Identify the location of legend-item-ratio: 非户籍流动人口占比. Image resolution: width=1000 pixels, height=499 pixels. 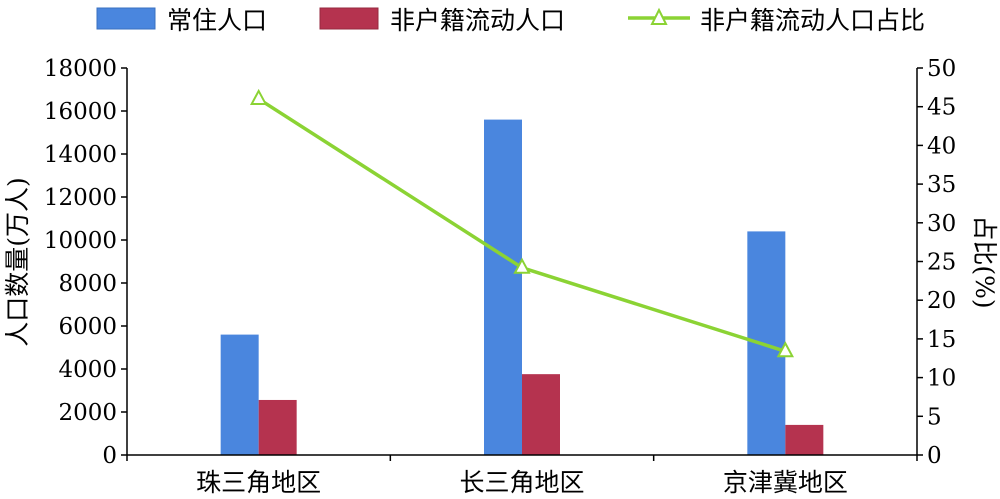
(776, 20).